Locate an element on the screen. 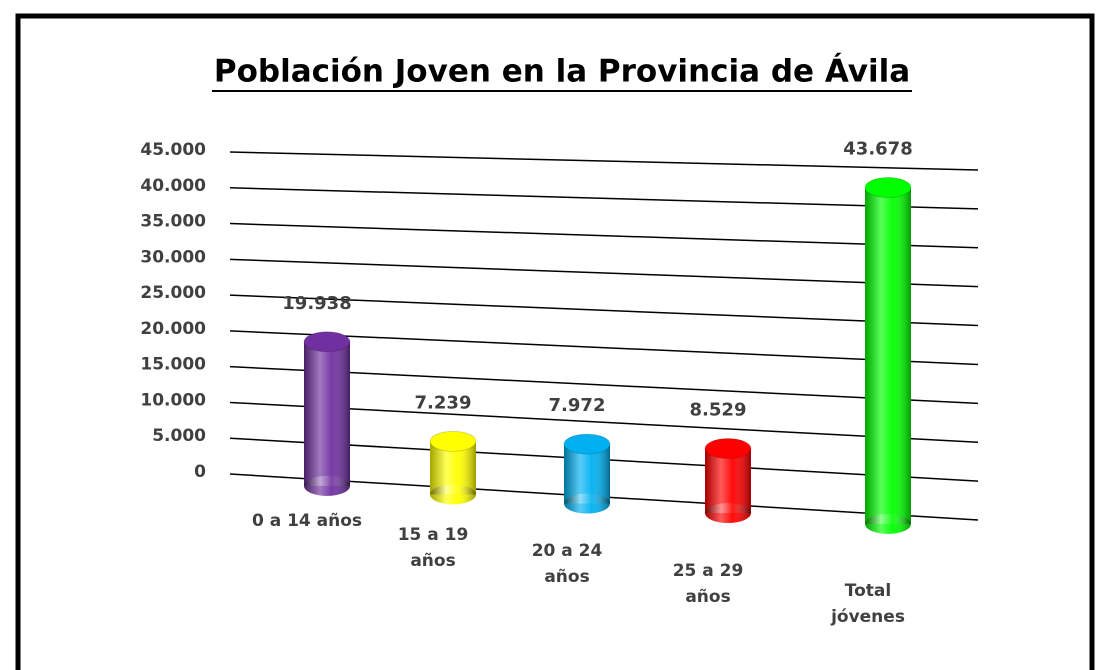 This screenshot has width=1100, height=670. y-tick-label: 35.000 is located at coordinates (173, 222).